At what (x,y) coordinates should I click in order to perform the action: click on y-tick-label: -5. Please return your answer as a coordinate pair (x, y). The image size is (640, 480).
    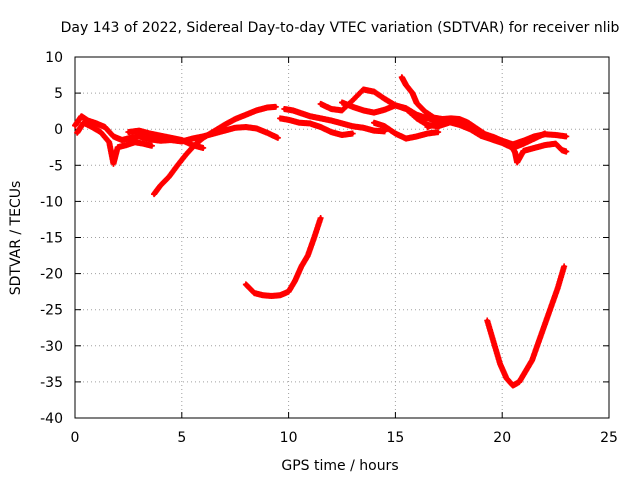
    Looking at the image, I should click on (56, 166).